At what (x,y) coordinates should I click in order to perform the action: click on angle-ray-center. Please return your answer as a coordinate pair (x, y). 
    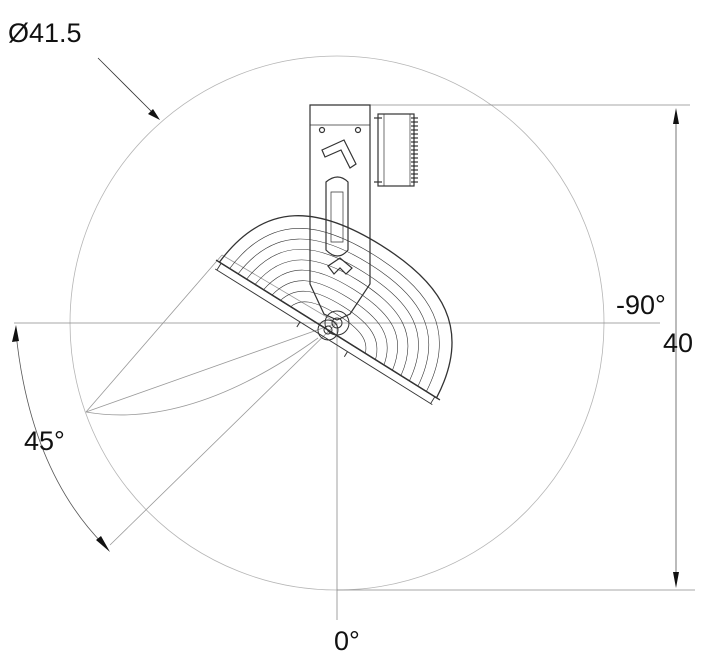
    Looking at the image, I should click on (211, 367).